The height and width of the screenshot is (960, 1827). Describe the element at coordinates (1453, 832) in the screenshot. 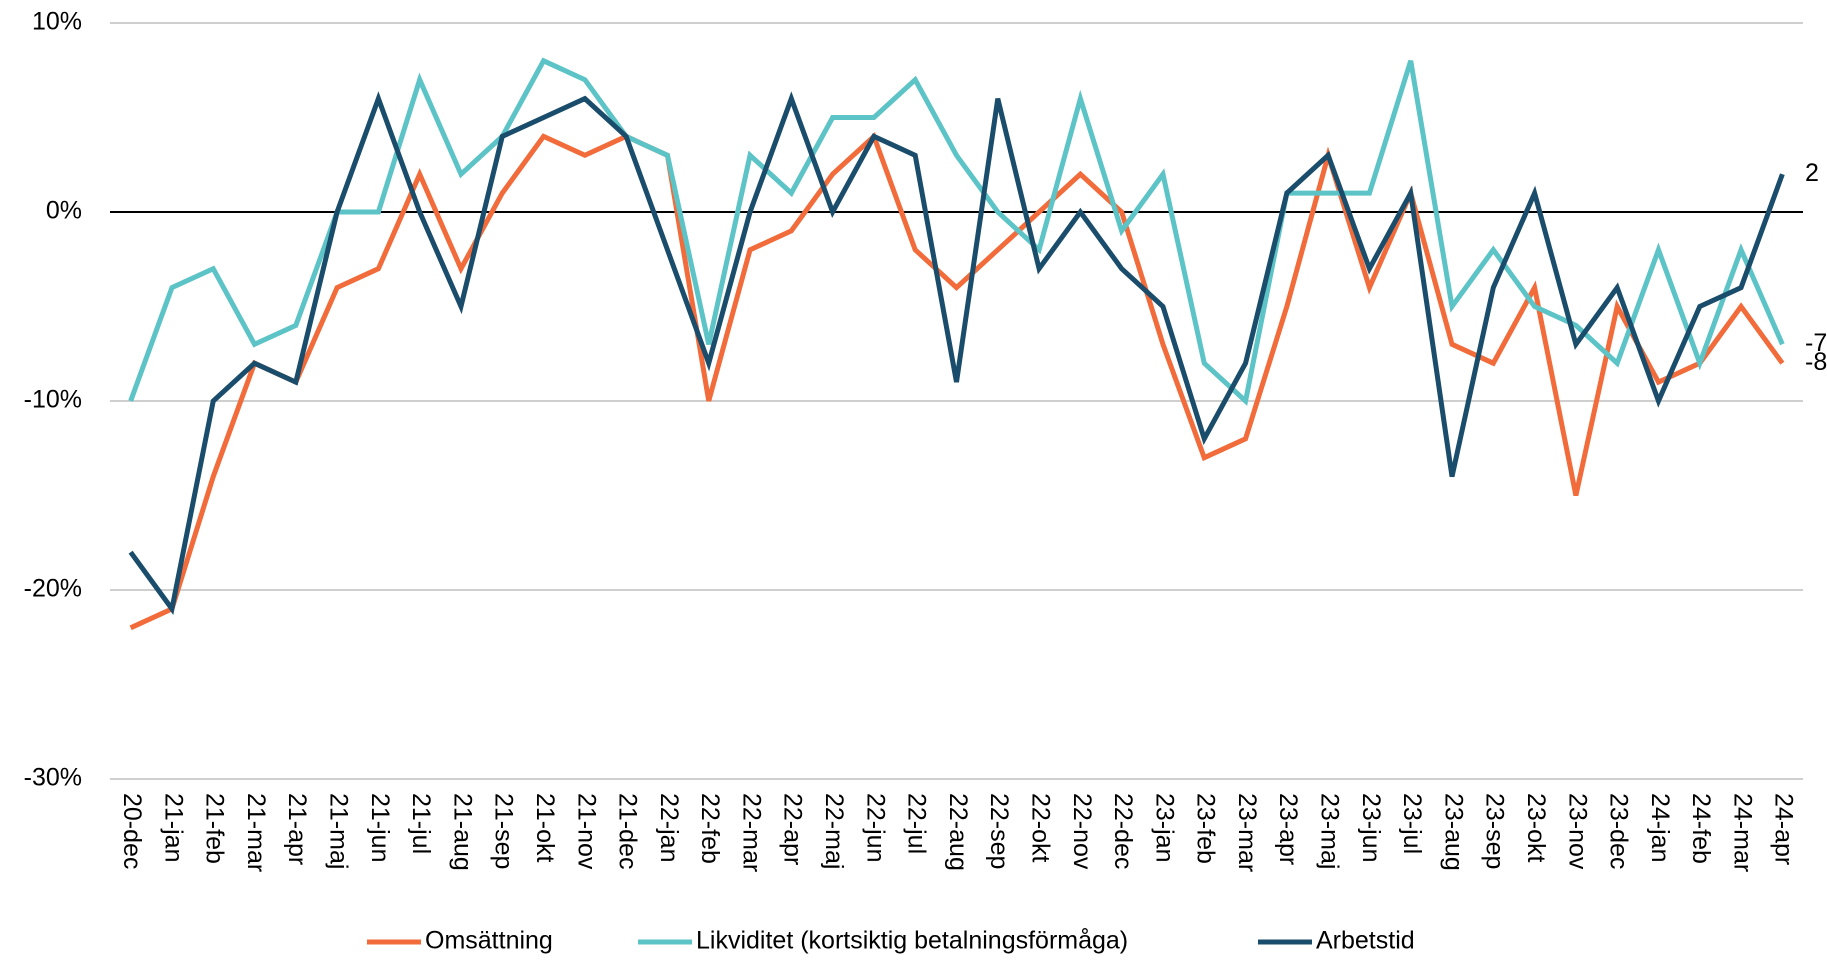

I see `x-tick-label: 23-aug` at that location.